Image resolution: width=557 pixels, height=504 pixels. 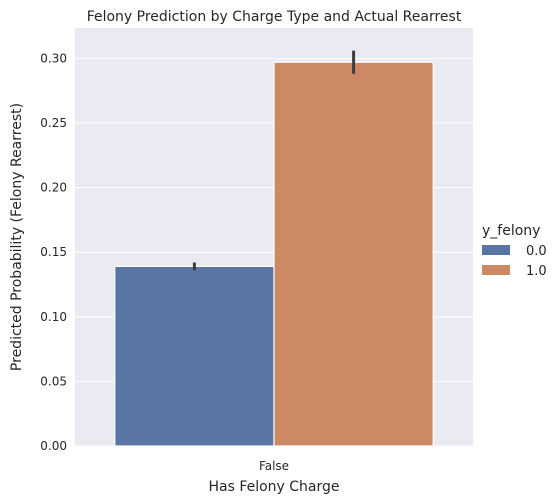 What do you see at coordinates (53, 317) in the screenshot?
I see `y-tick-label: 0.10` at bounding box center [53, 317].